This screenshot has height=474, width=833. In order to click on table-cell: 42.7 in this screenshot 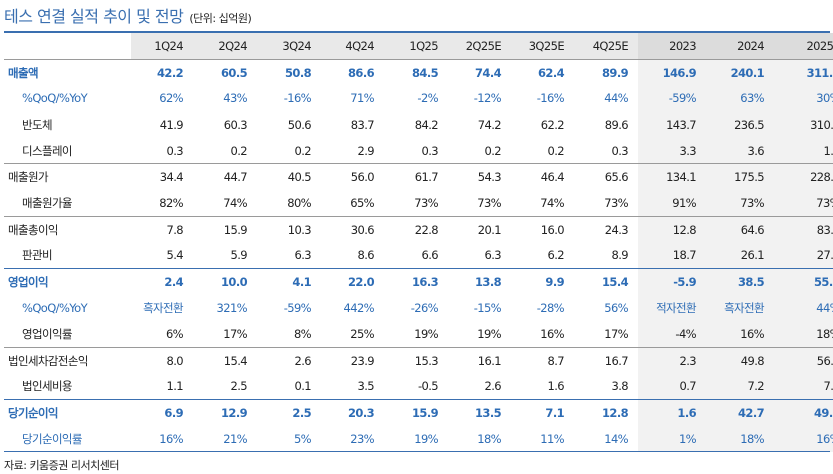, I will do `click(740, 412)`.